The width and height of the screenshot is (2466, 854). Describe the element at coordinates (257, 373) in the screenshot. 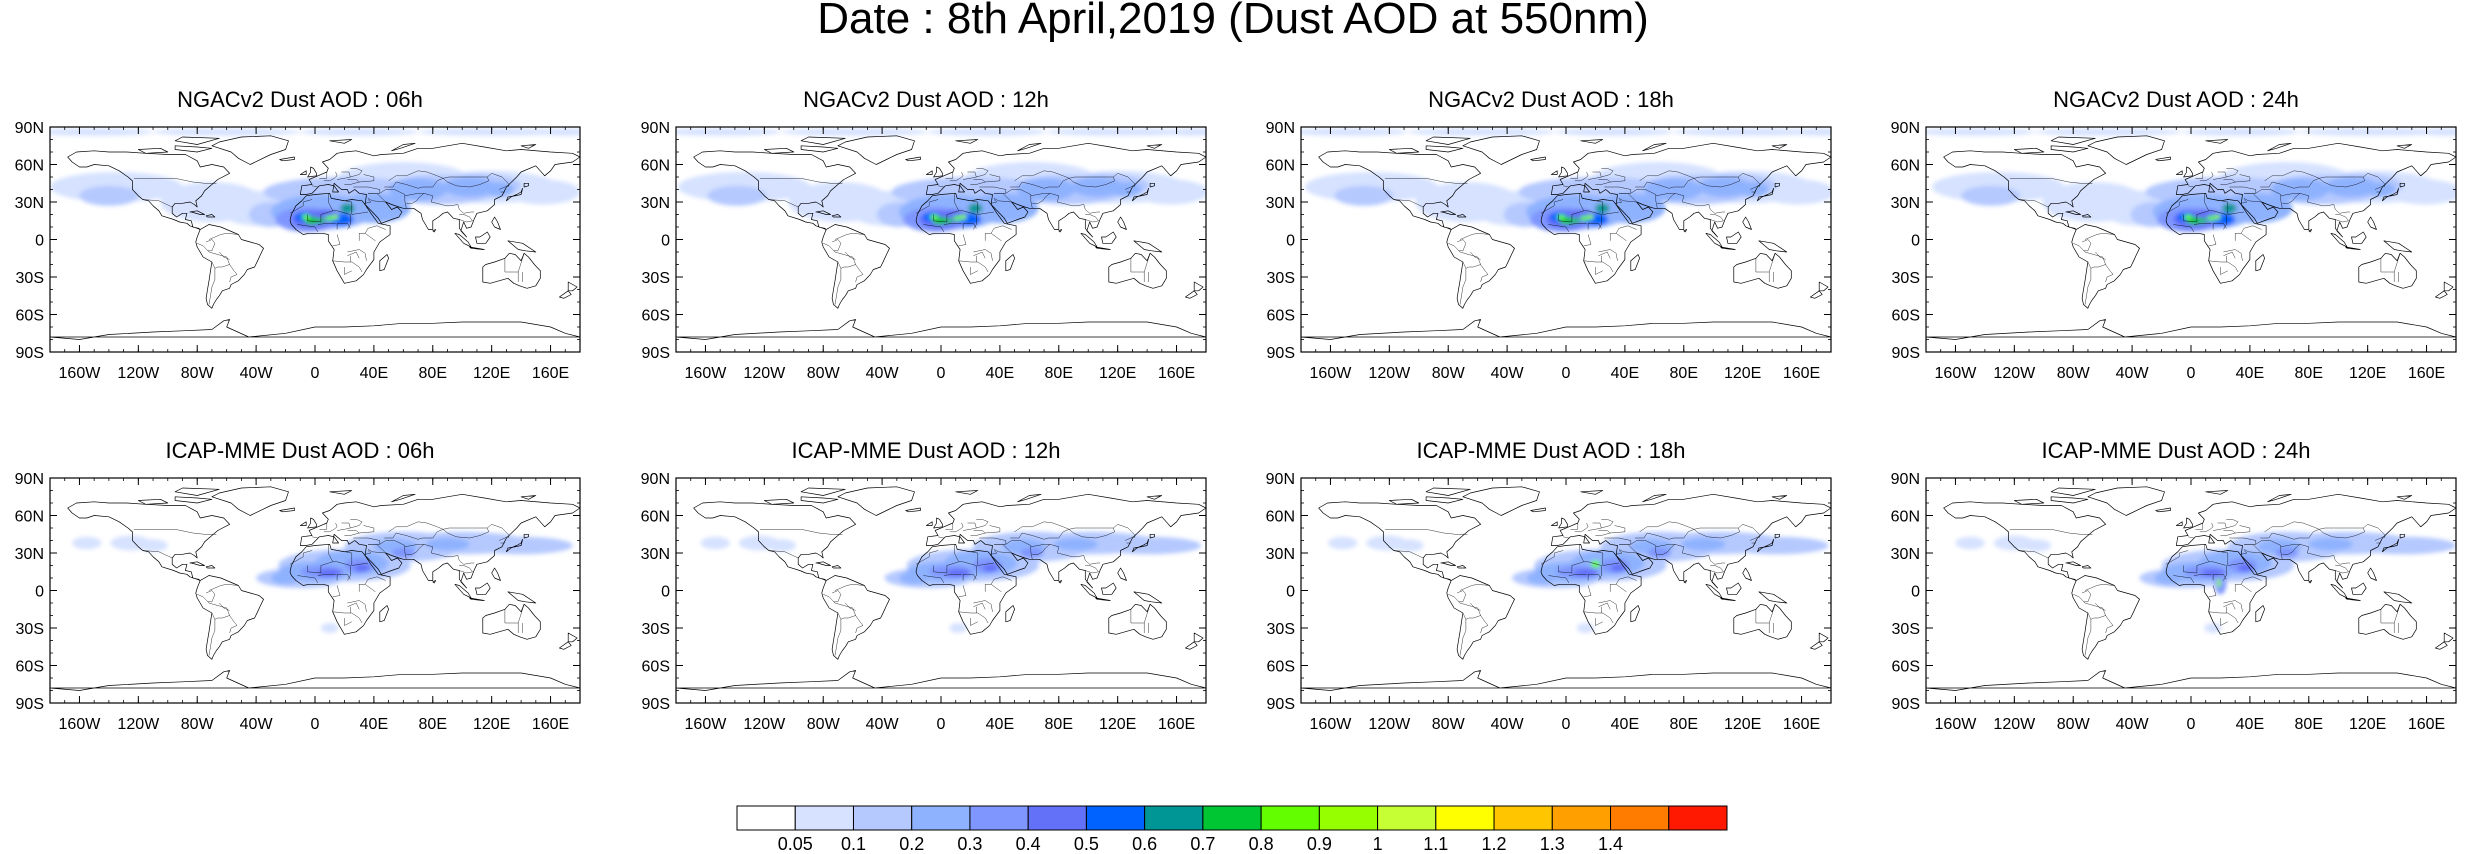

I see `lon-tick-label: 40W` at that location.